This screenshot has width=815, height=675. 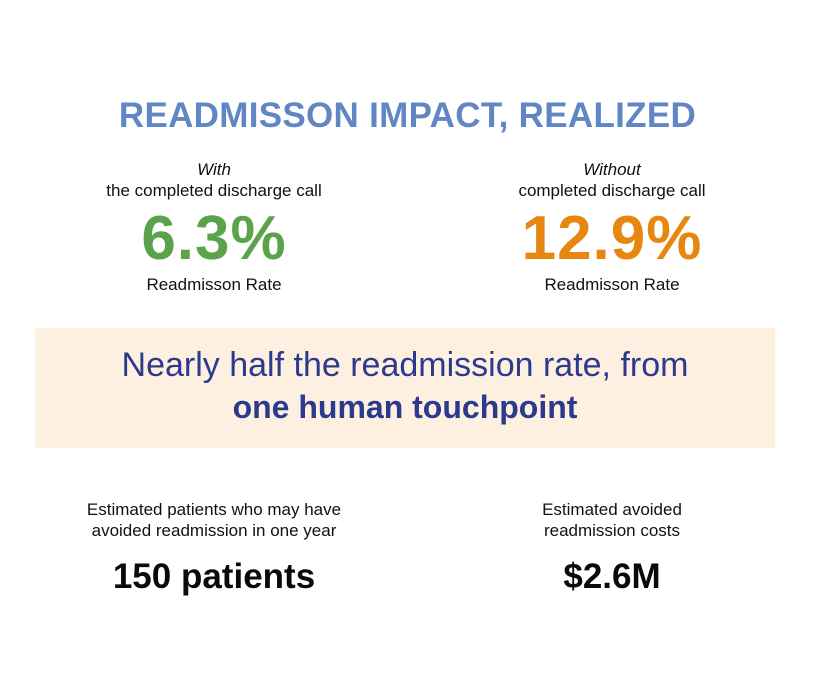 I want to click on costs-label-line1: Estimated avoided, so click(x=612, y=509).